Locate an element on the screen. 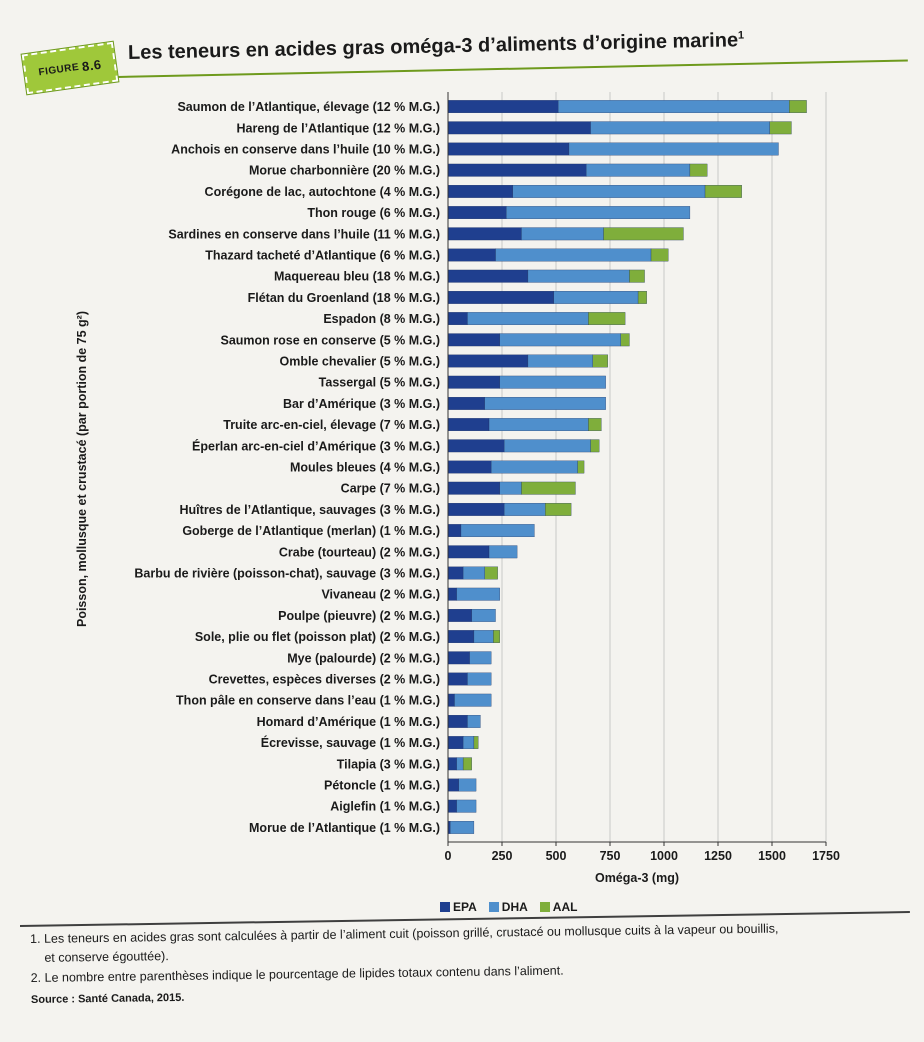  category-label: Moules bleues (4 % M.G.) is located at coordinates (365, 468).